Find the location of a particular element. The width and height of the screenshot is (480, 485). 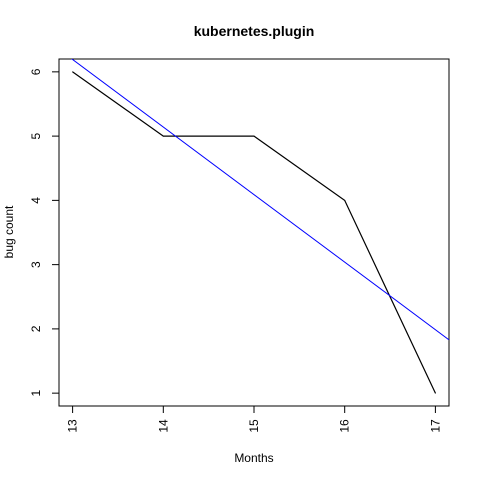

chart-title: kubernetes.plugin is located at coordinates (254, 31).